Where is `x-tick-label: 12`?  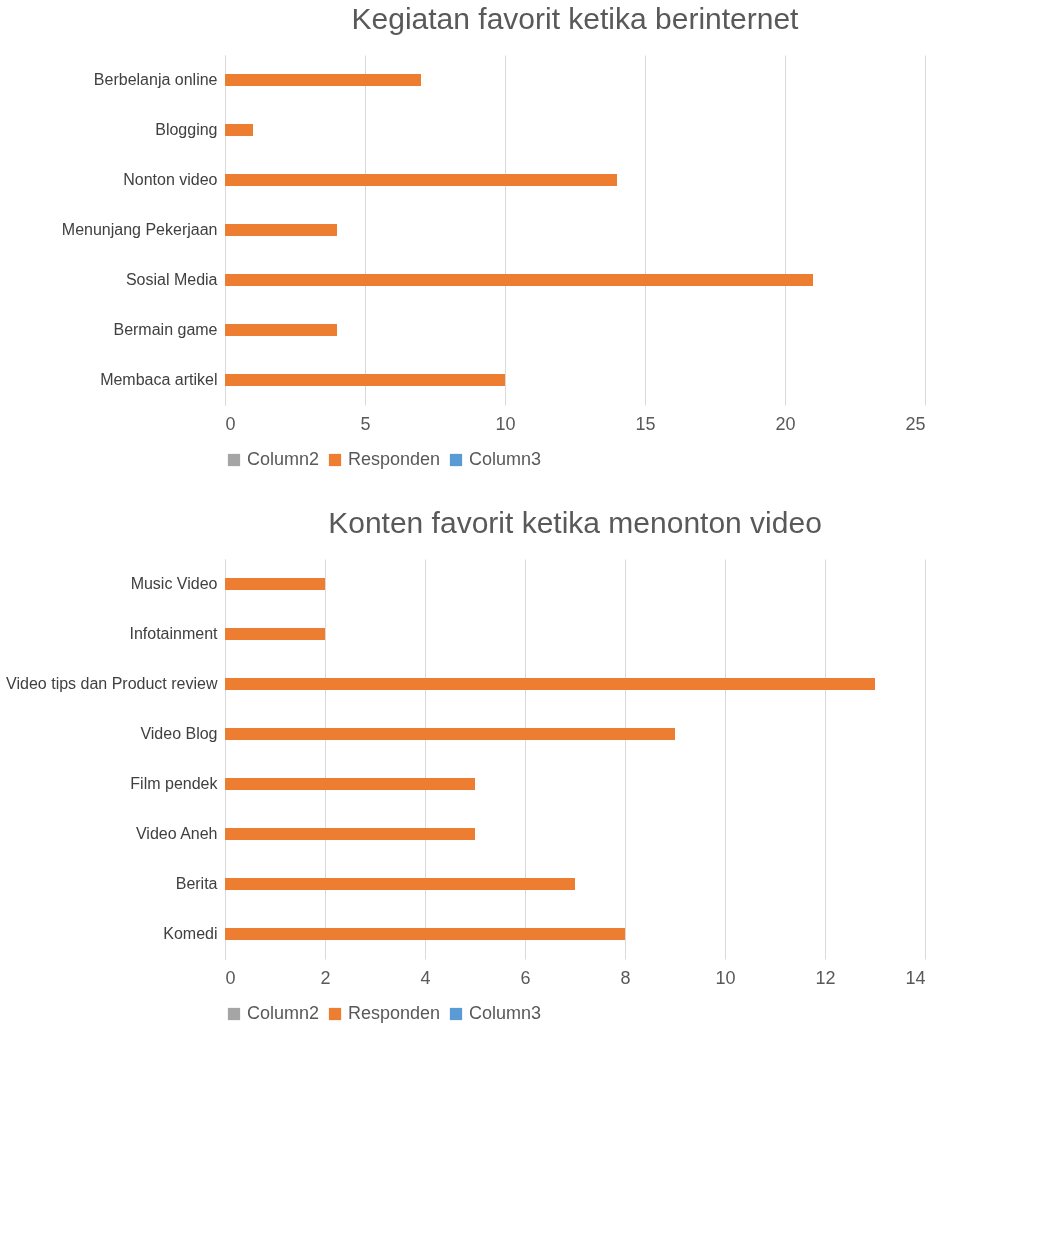 x-tick-label: 12 is located at coordinates (825, 977).